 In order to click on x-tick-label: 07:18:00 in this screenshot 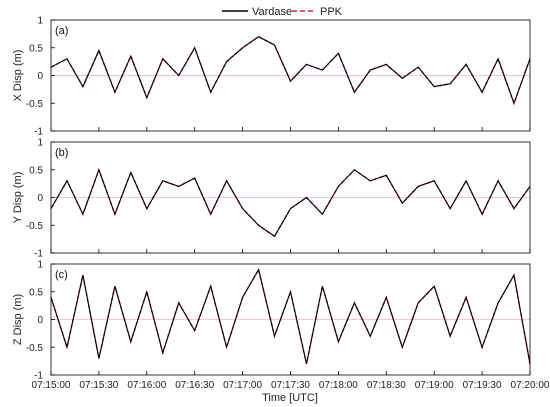, I will do `click(338, 385)`.